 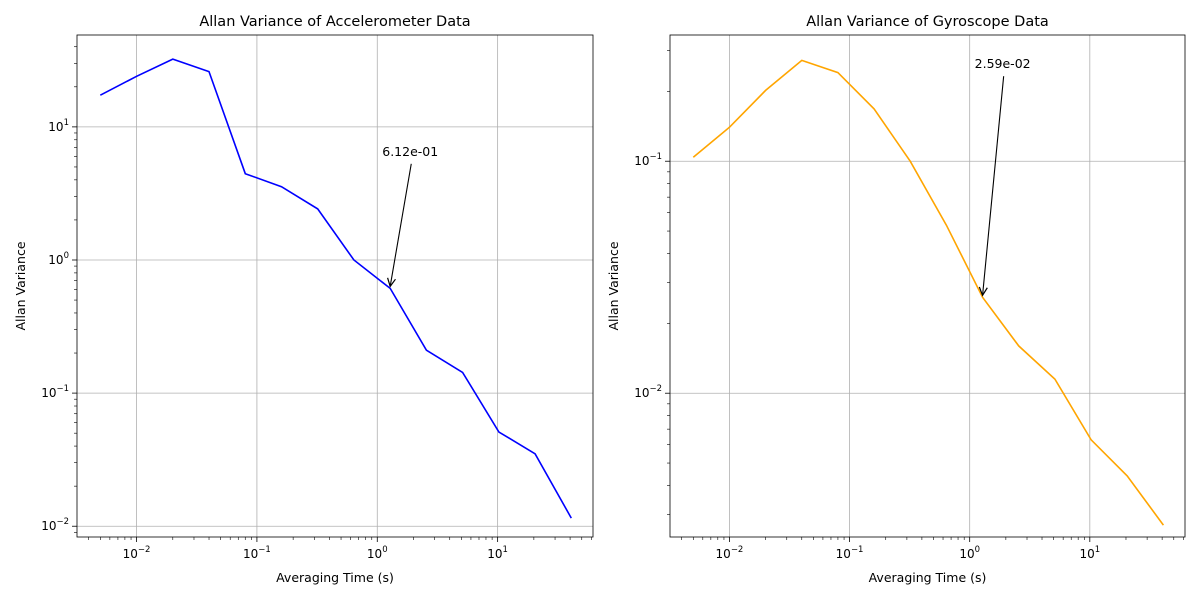 I want to click on x-tick-label-0-2: 10⁰, so click(x=377, y=553).